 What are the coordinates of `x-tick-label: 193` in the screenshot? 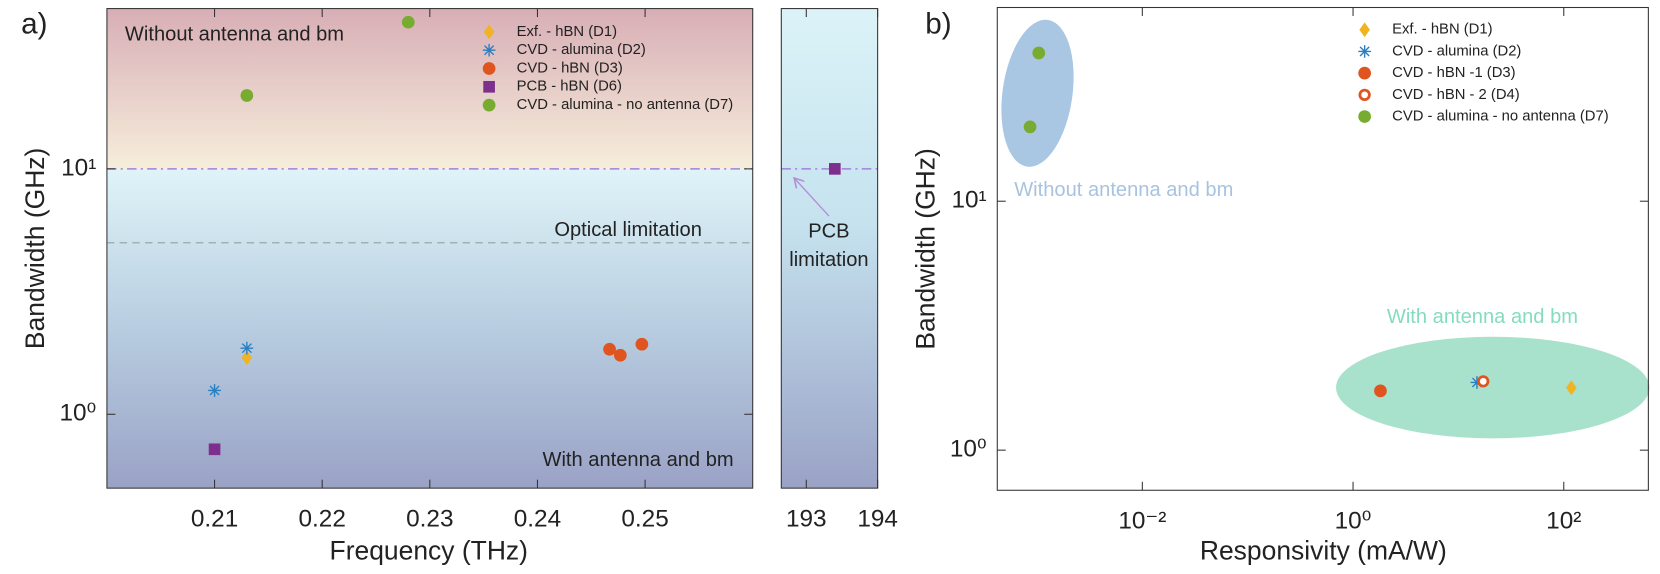 It's located at (806, 518).